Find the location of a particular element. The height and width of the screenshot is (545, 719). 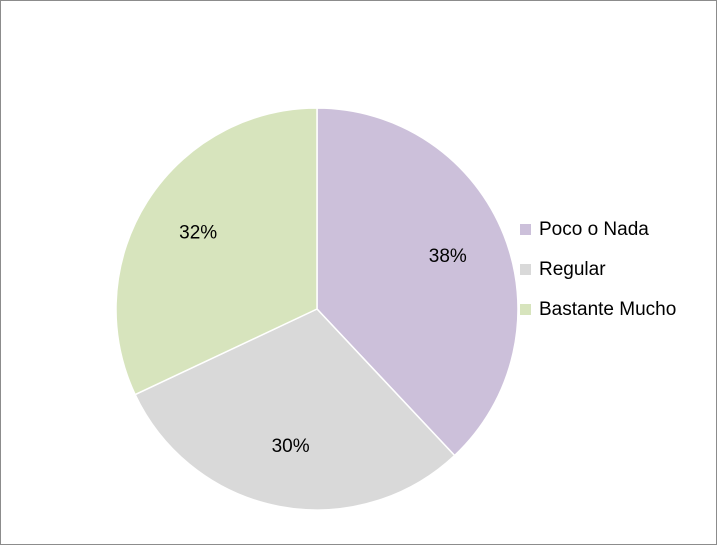

legend: Poco o Nada Regular Bastante Mucho is located at coordinates (598, 278).